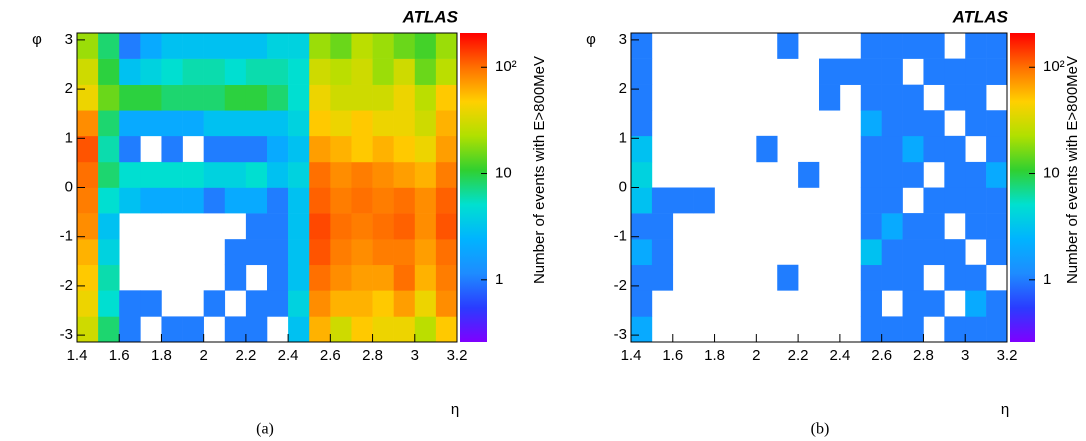  What do you see at coordinates (265, 429) in the screenshot?
I see `caption: (a)` at bounding box center [265, 429].